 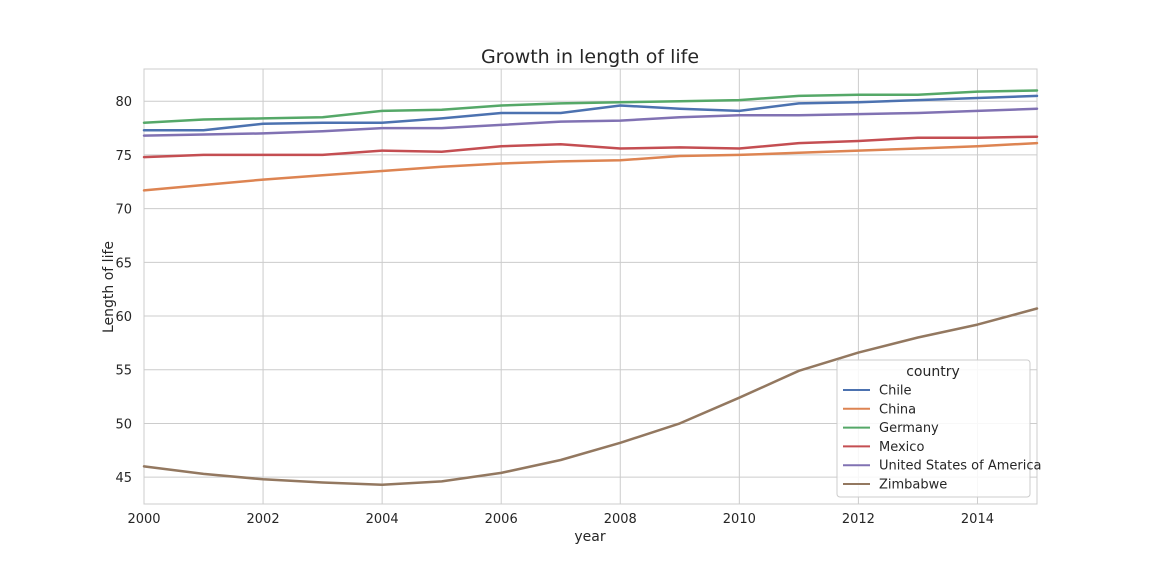 I want to click on legend-label-chile: Chile, so click(x=895, y=391).